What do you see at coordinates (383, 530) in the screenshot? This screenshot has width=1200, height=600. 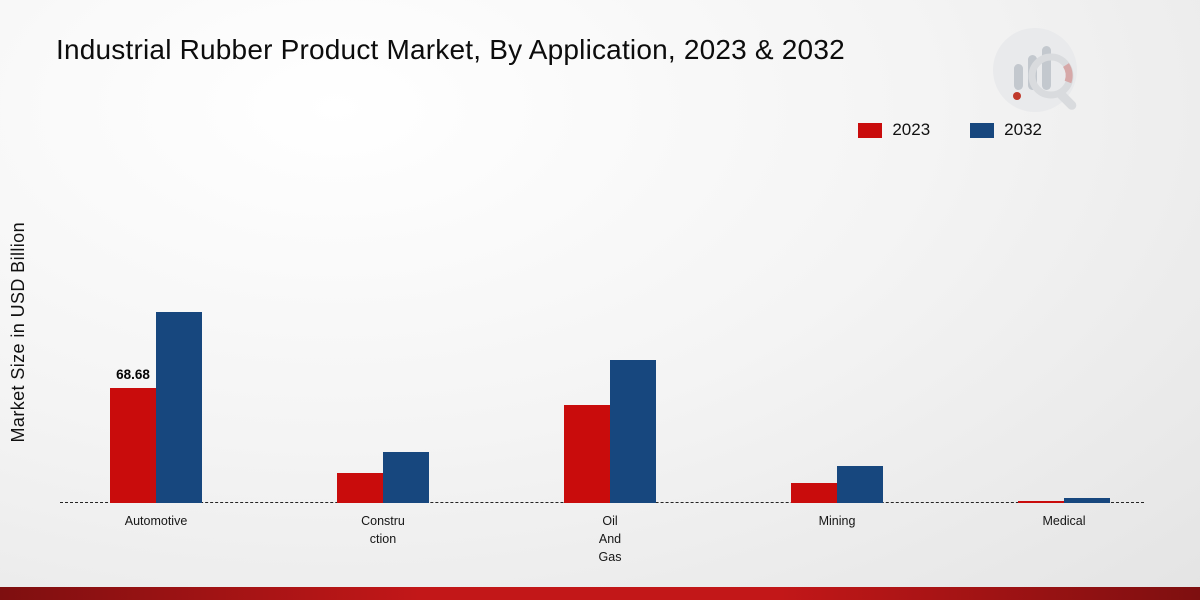 I see `x-axis-category-label: Constru ction` at bounding box center [383, 530].